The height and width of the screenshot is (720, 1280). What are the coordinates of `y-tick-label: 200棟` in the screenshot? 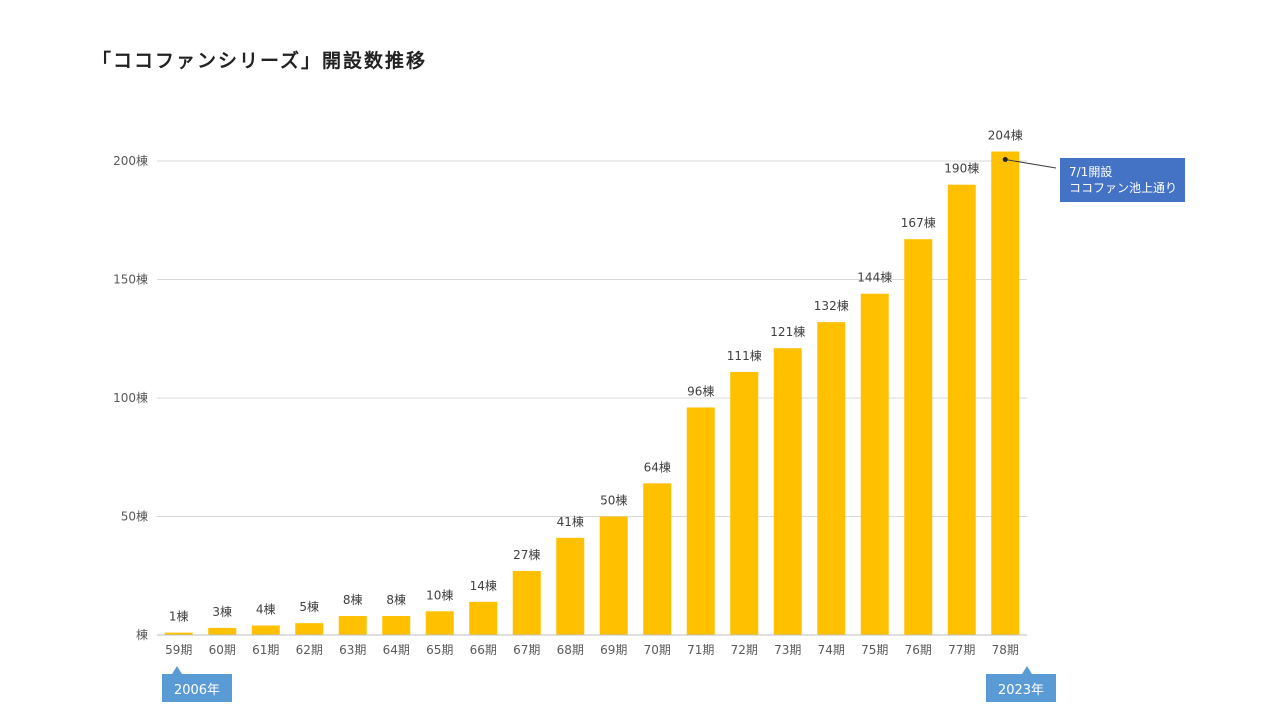 It's located at (130, 160).